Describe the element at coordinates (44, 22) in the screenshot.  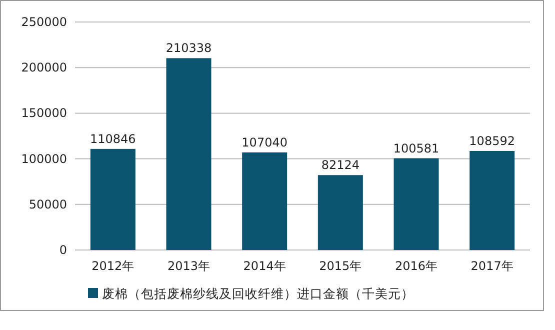
I see `y-tick-label: 250000` at that location.